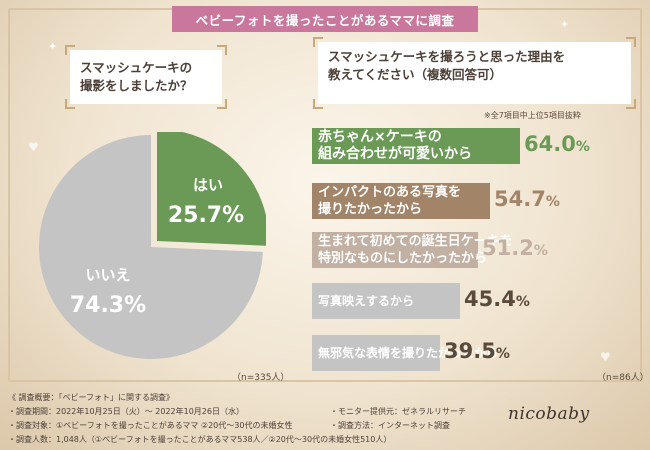  Describe the element at coordinates (136, 85) in the screenshot. I see `question-left-line2: 撮影をしましたか？` at that location.